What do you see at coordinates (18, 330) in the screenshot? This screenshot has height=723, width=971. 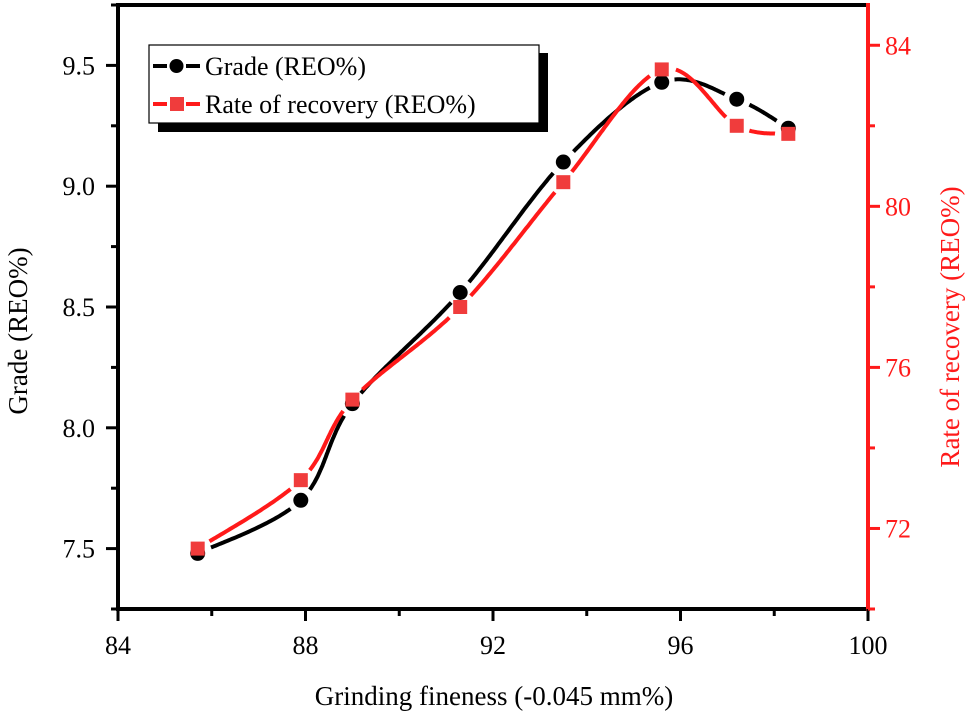 I see `y-axis-left-title: Grade (REO%)` at bounding box center [18, 330].